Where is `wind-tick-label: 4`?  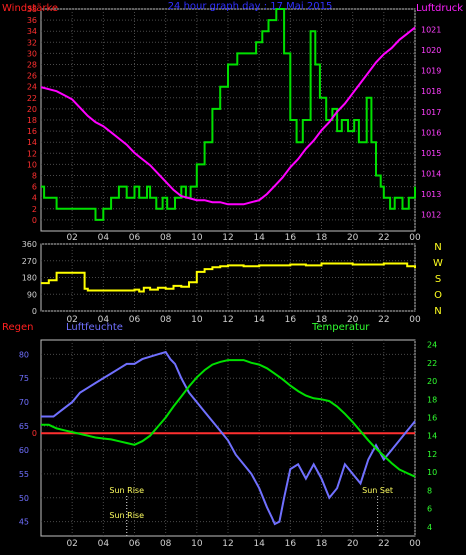 wind-tick-label: 4 is located at coordinates (34, 198).